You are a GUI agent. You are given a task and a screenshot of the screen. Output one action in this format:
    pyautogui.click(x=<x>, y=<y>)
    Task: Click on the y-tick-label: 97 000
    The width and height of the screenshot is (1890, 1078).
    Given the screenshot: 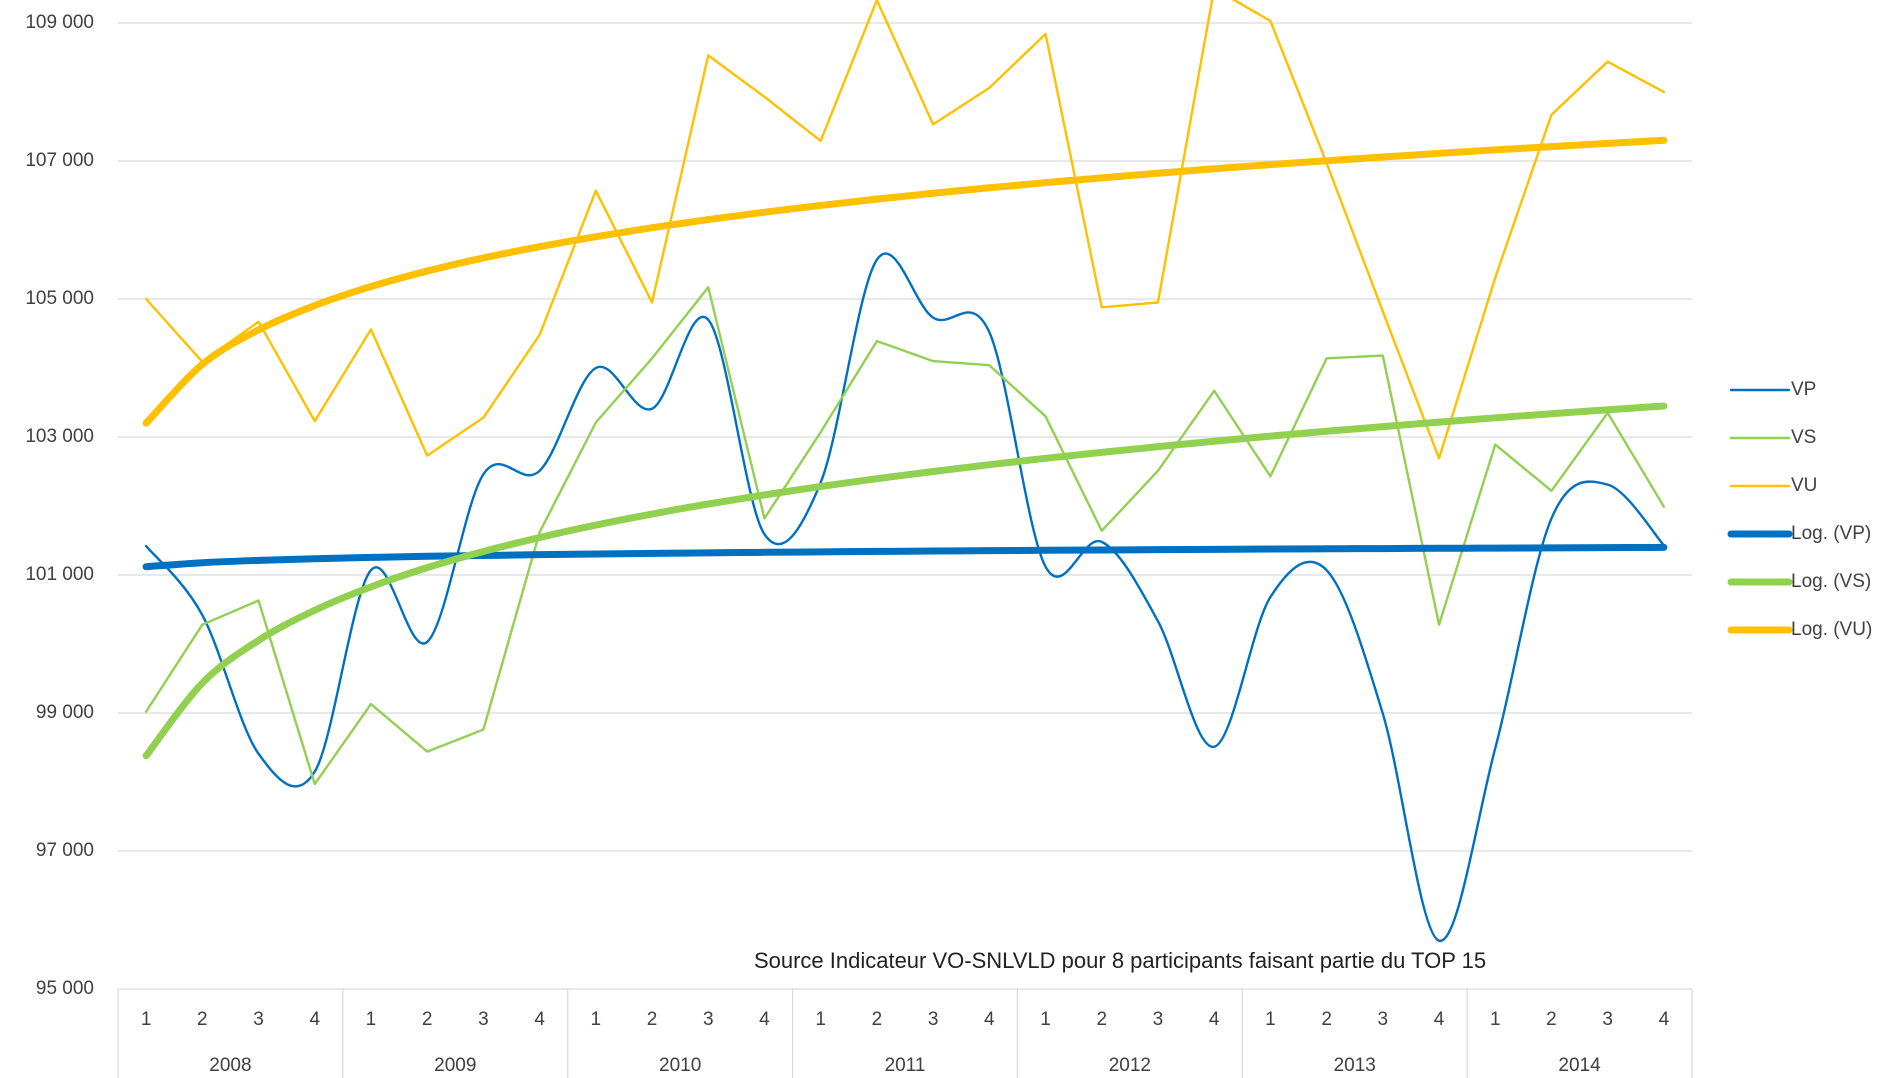 What is the action you would take?
    pyautogui.click(x=65, y=850)
    